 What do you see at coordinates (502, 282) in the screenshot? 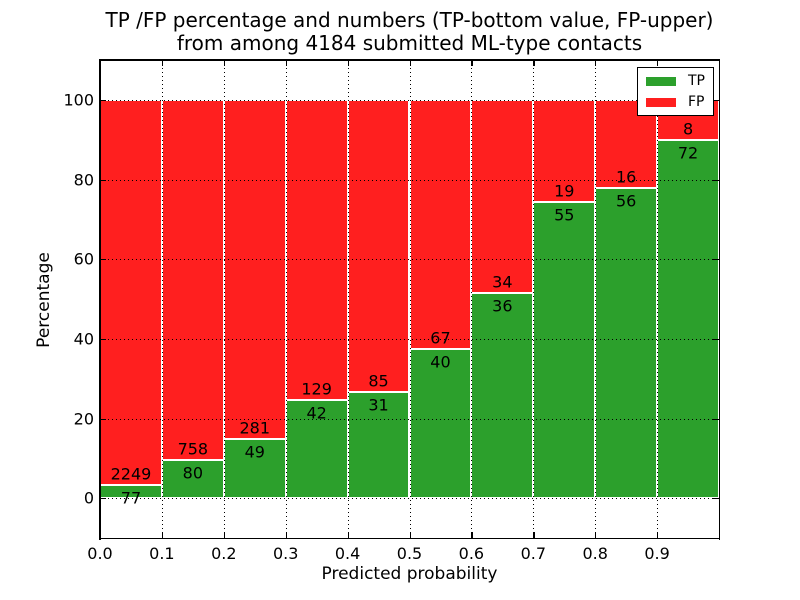
I see `fp-count-label: 34` at bounding box center [502, 282].